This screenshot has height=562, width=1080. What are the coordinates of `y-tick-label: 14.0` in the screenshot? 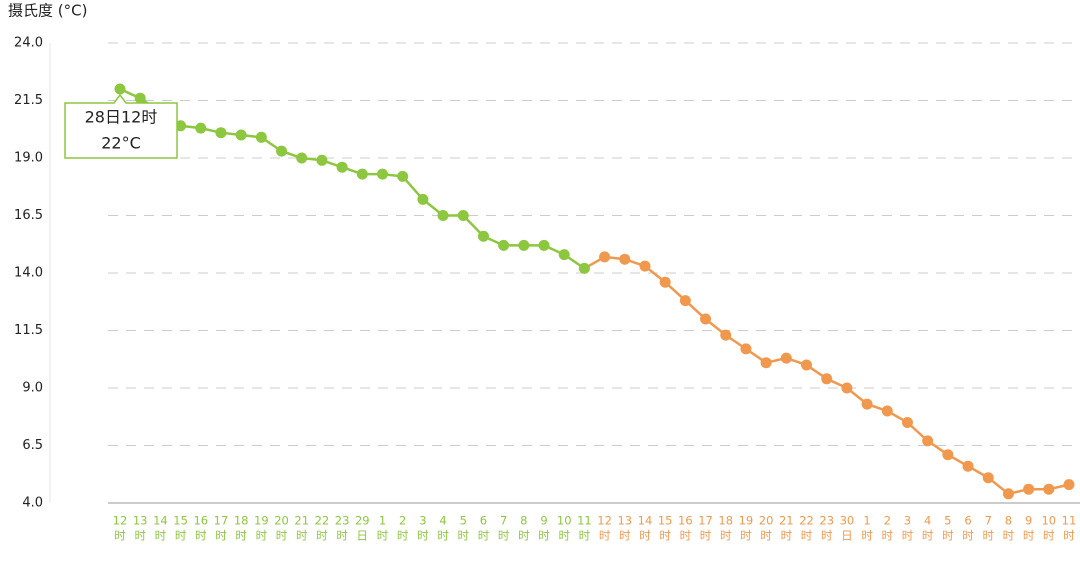 It's located at (28, 273).